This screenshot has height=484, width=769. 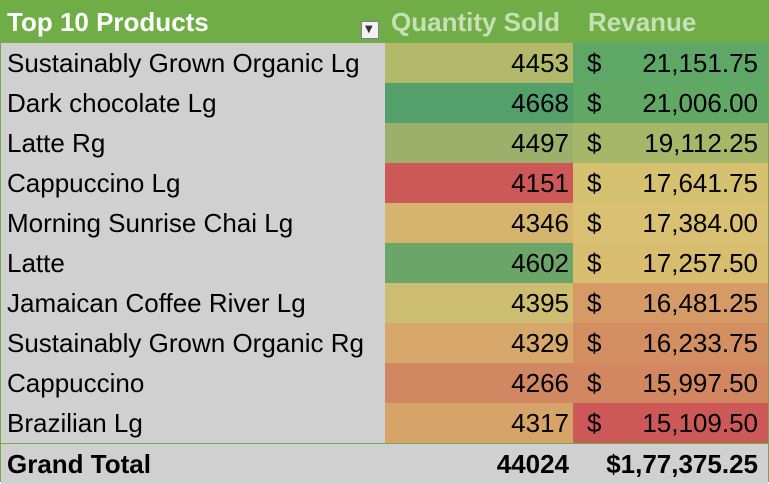 I want to click on grand-total-row: Grand Total 44024 $1,77,375.25, so click(x=384, y=463).